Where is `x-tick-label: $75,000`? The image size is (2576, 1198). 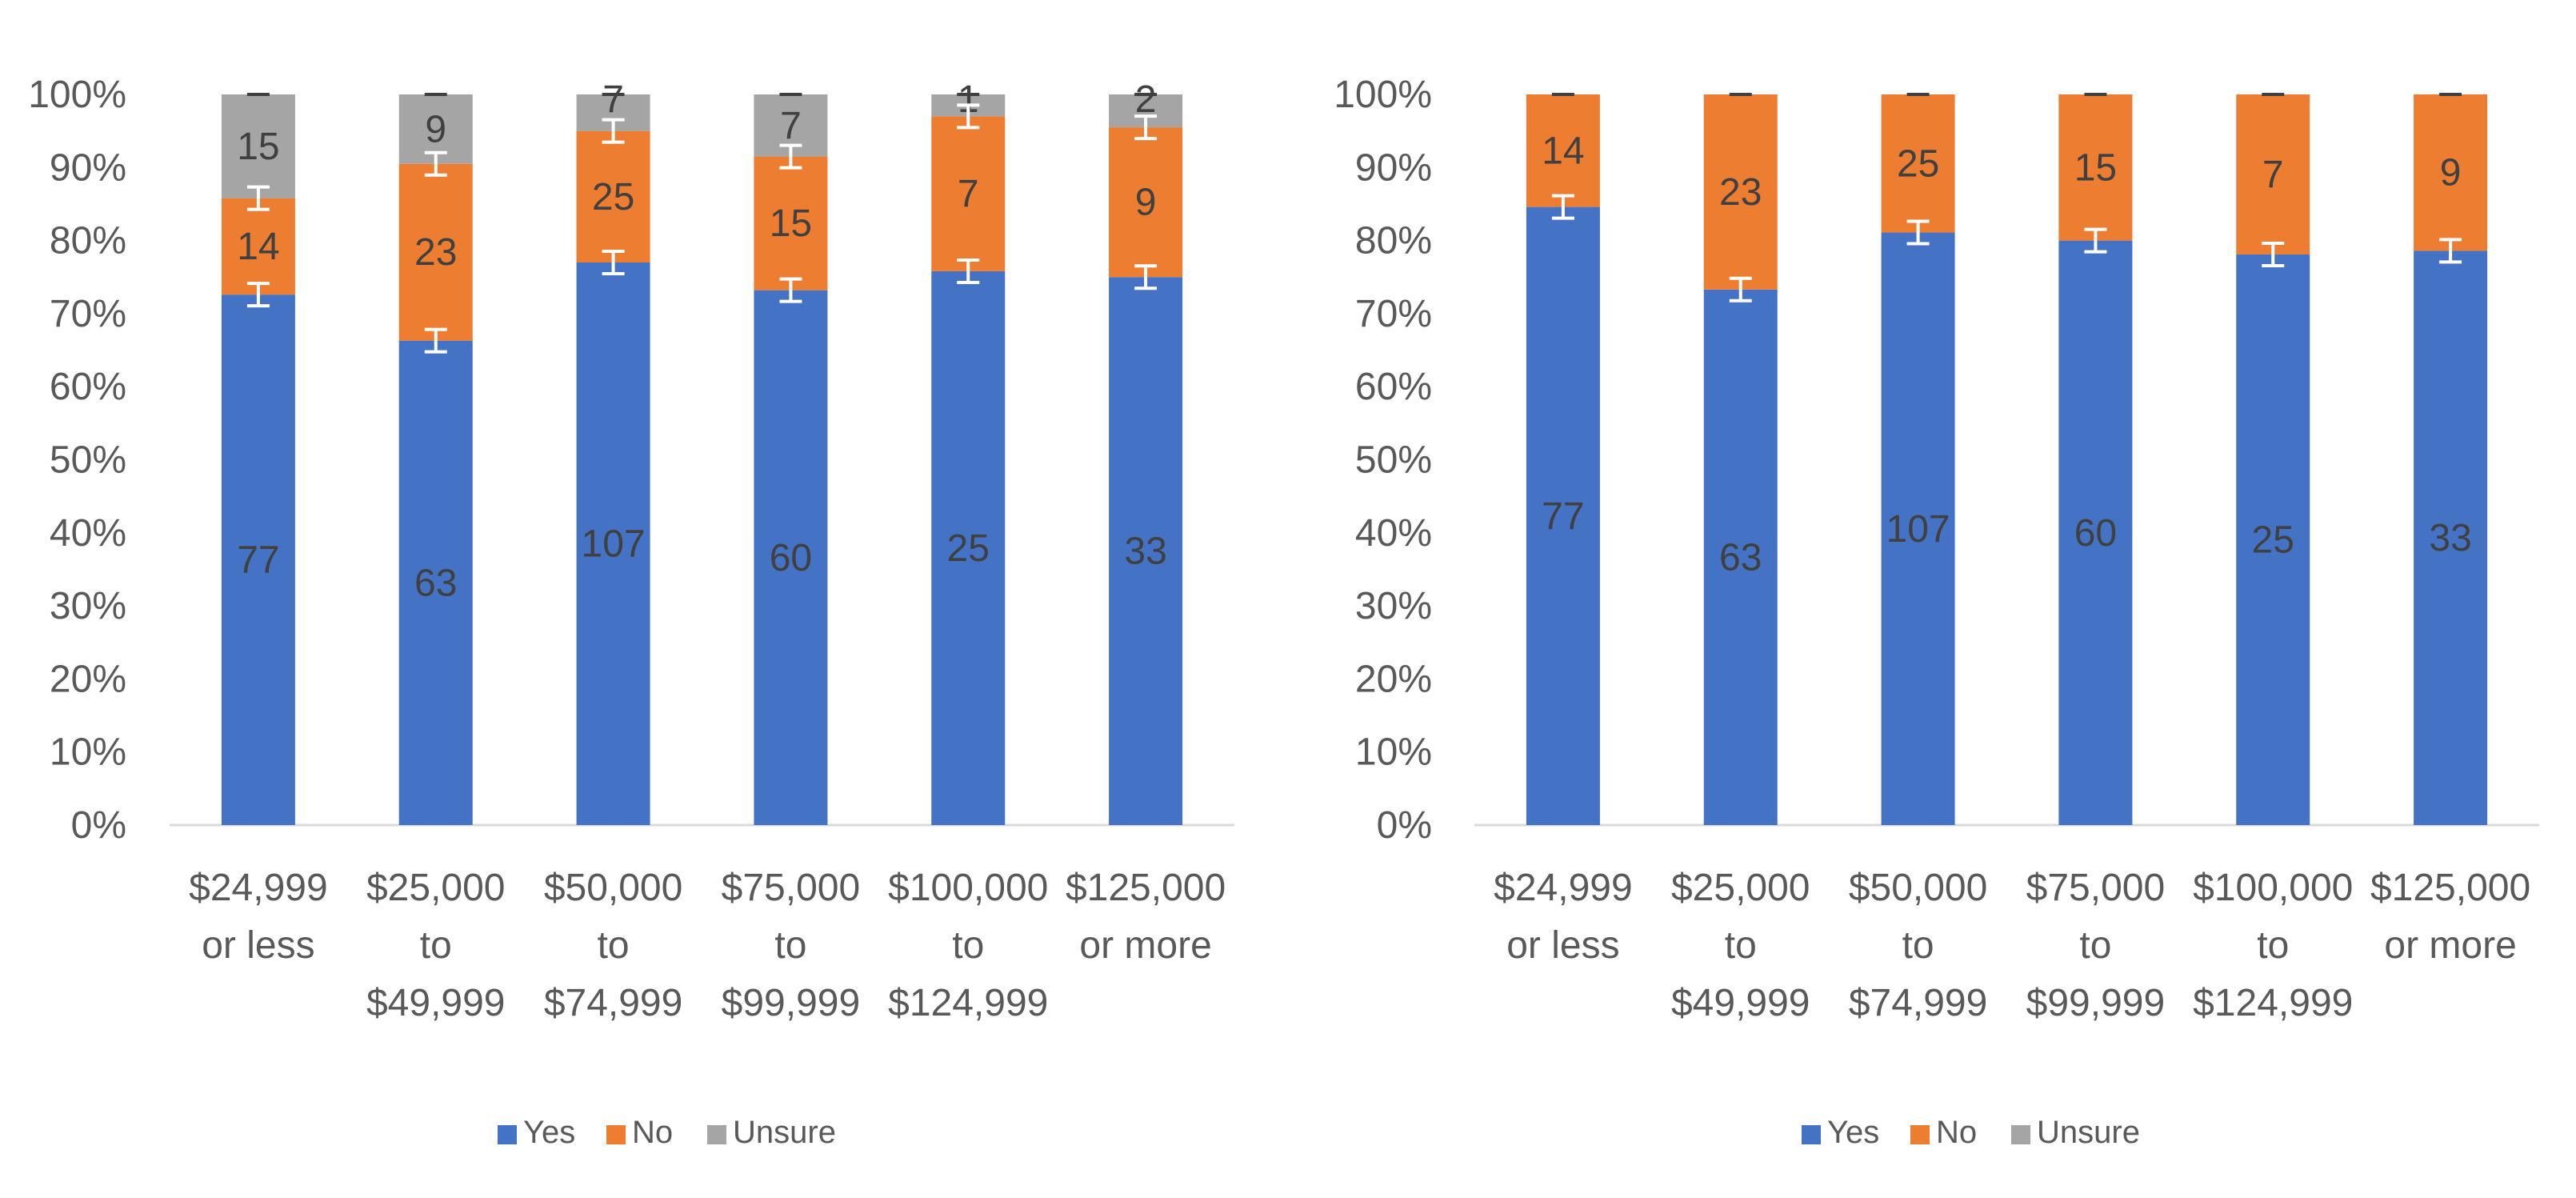
x-tick-label: $75,000 is located at coordinates (791, 888).